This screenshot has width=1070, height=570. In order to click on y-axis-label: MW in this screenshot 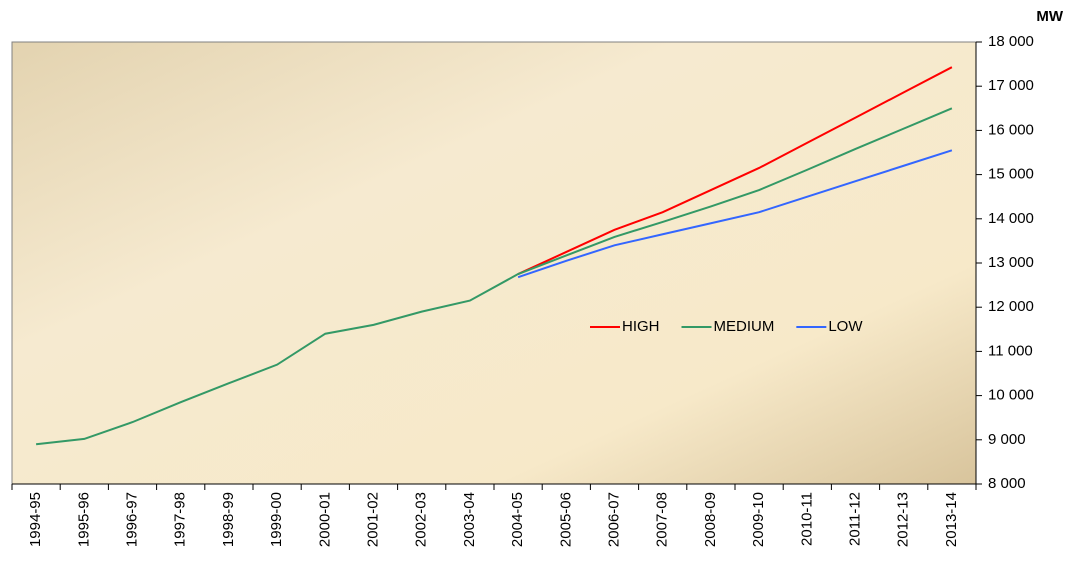, I will do `click(1049, 16)`.